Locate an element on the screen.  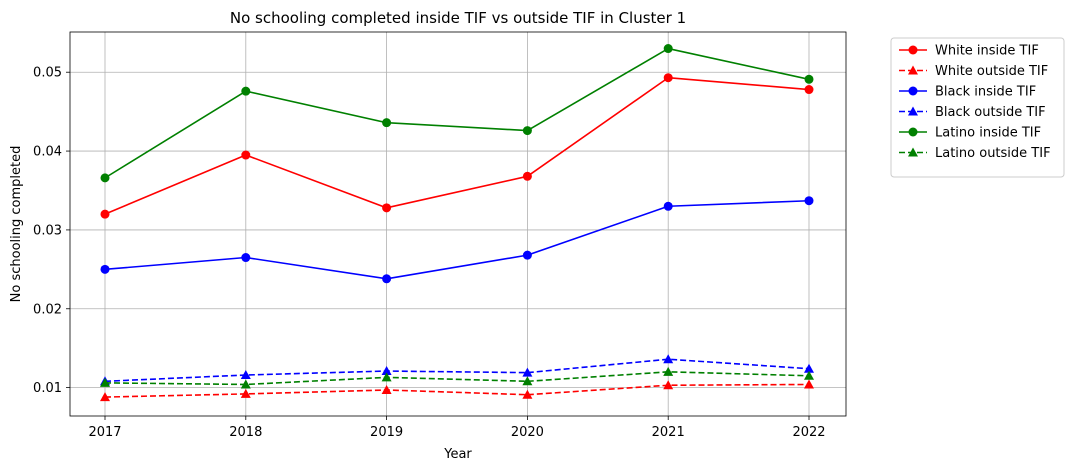
y-tick-label: 0.01 is located at coordinates (47, 388).